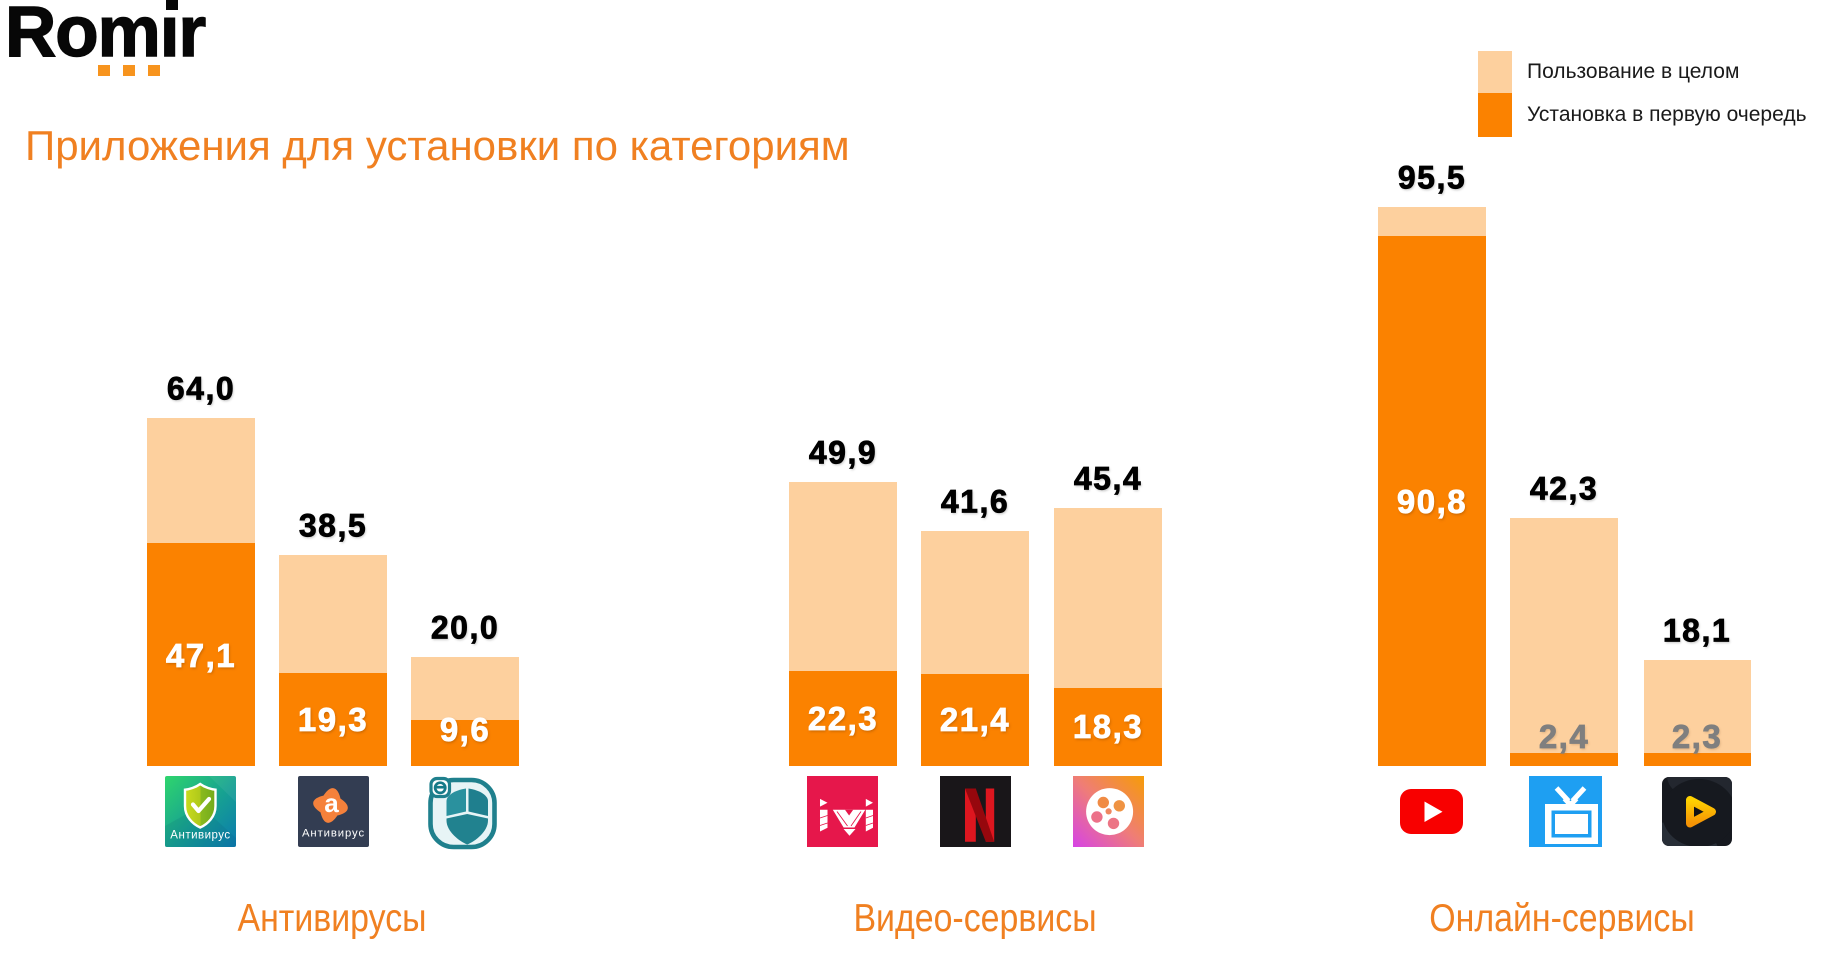  What do you see at coordinates (331, 803) in the screenshot?
I see `svg-text: a` at bounding box center [331, 803].